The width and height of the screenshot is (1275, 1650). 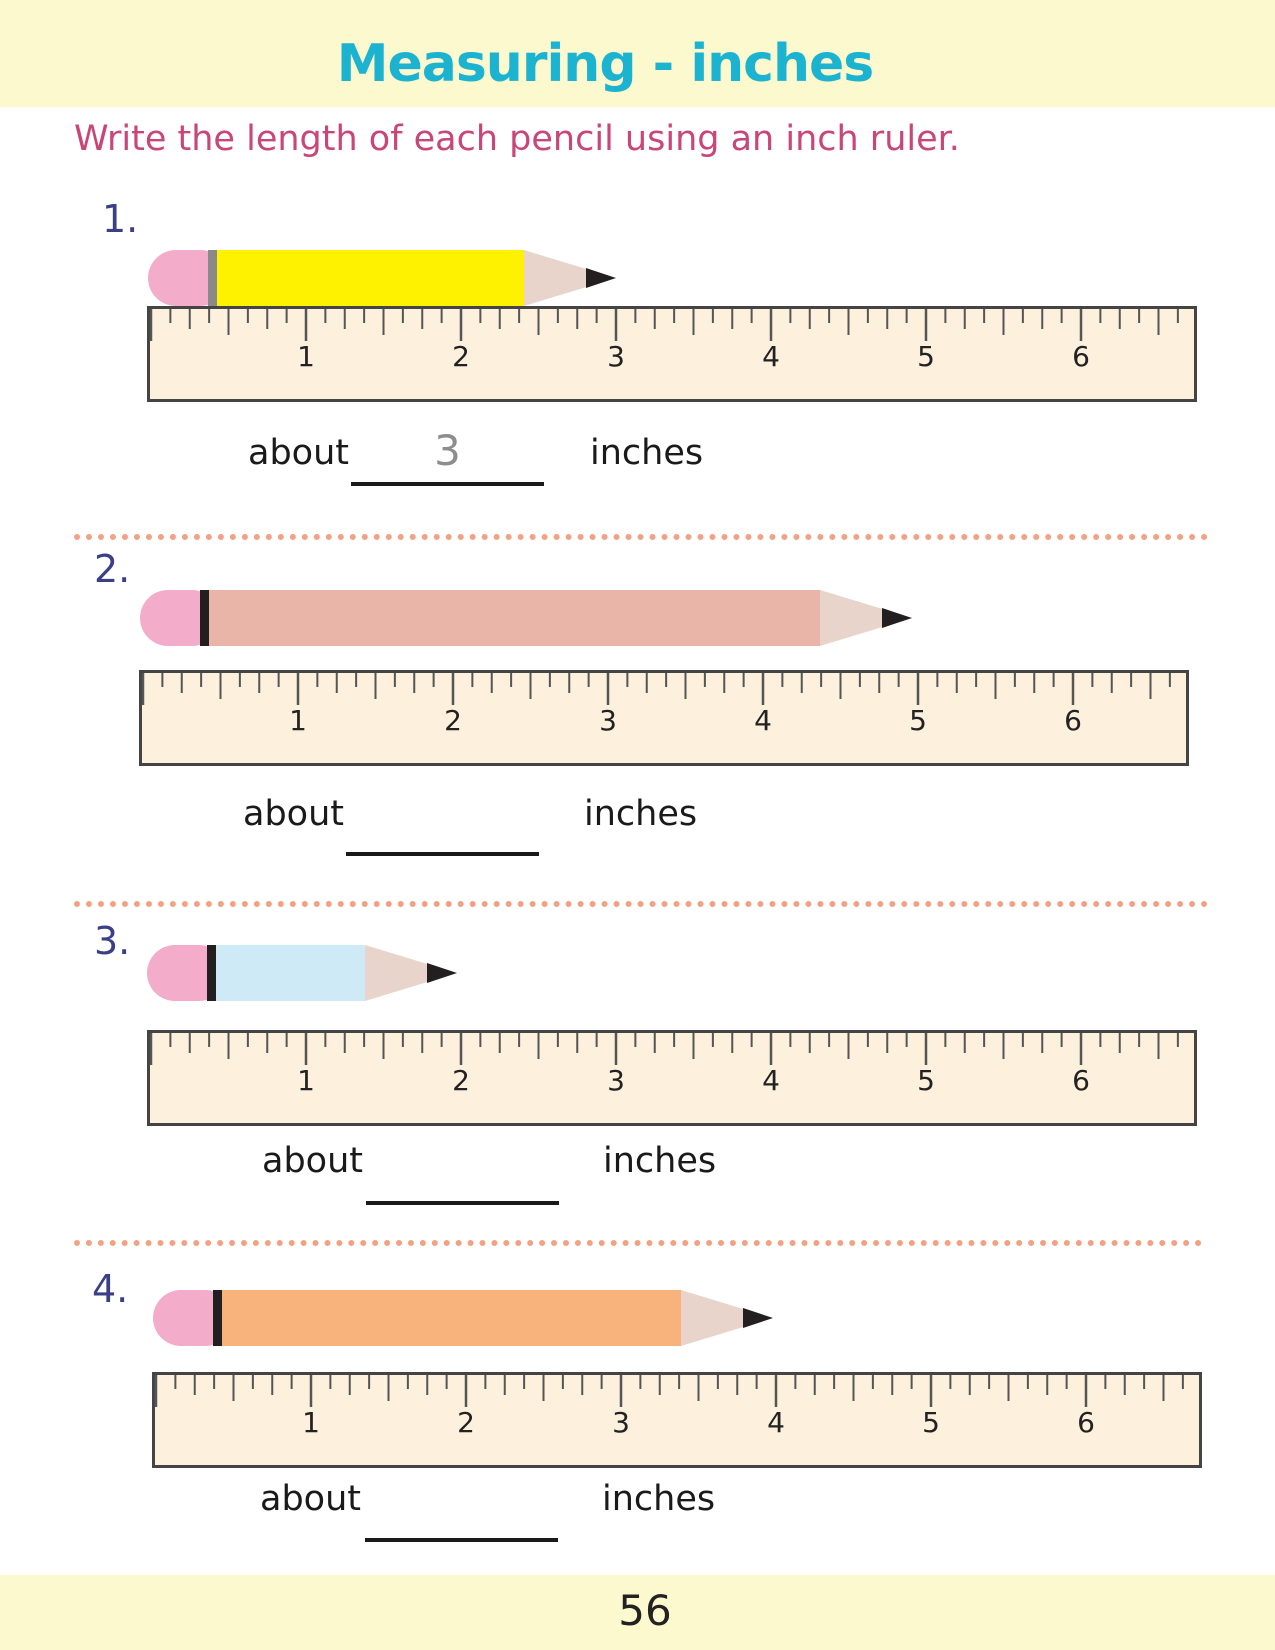 What do you see at coordinates (447, 450) in the screenshot?
I see `answer-value: 3` at bounding box center [447, 450].